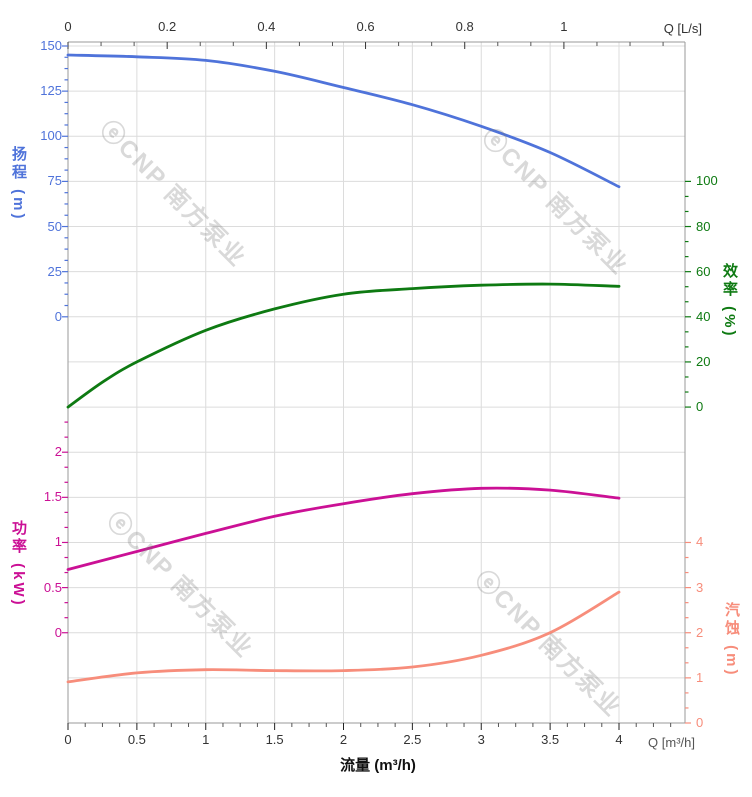  I want to click on efficiency-tick-label: 40, so click(703, 316).